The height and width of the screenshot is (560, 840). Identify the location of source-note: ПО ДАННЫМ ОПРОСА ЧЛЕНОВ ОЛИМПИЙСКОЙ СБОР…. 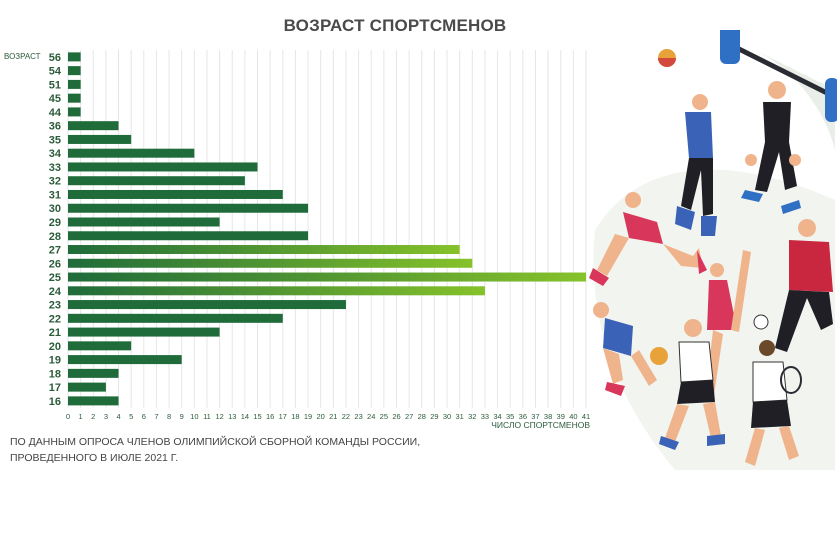
(220, 450).